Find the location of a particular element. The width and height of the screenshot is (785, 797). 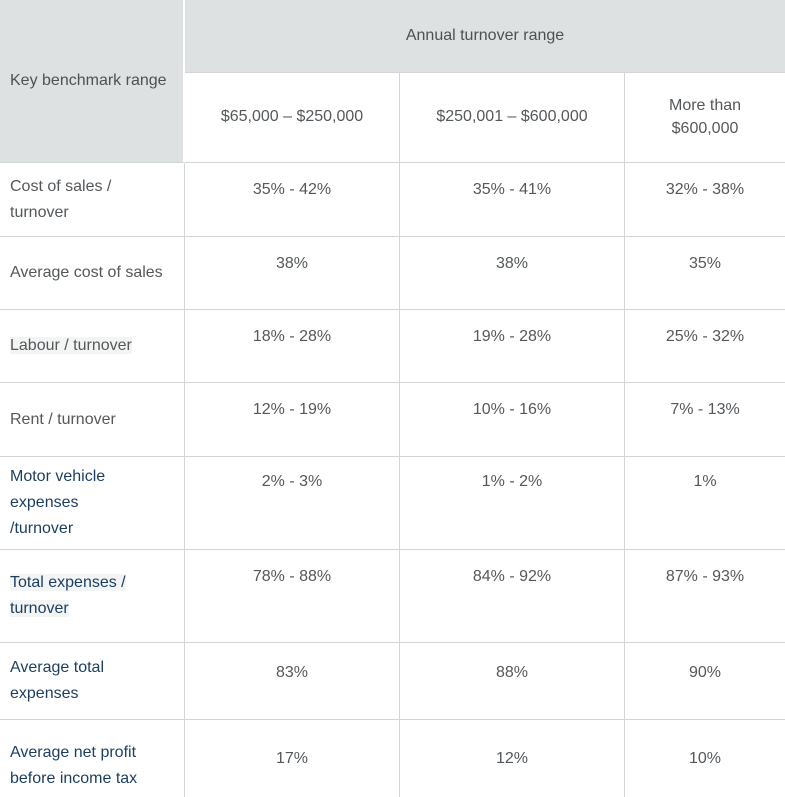

benchmark-value: 35% - 42% is located at coordinates (292, 200).